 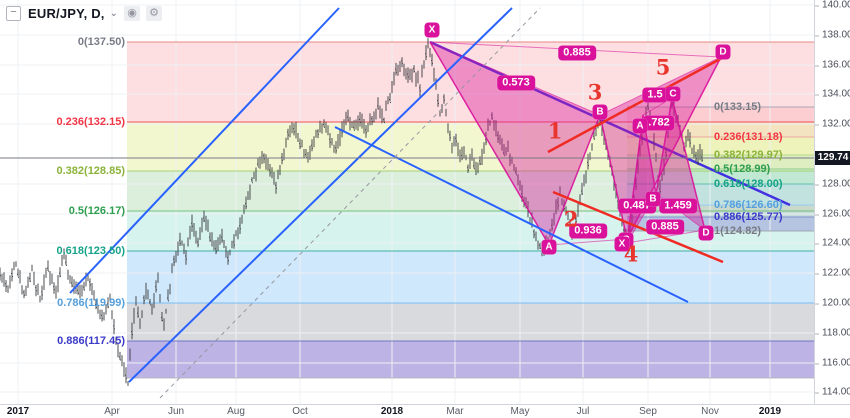 I want to click on time-axis-label: 2018, so click(x=392, y=411).